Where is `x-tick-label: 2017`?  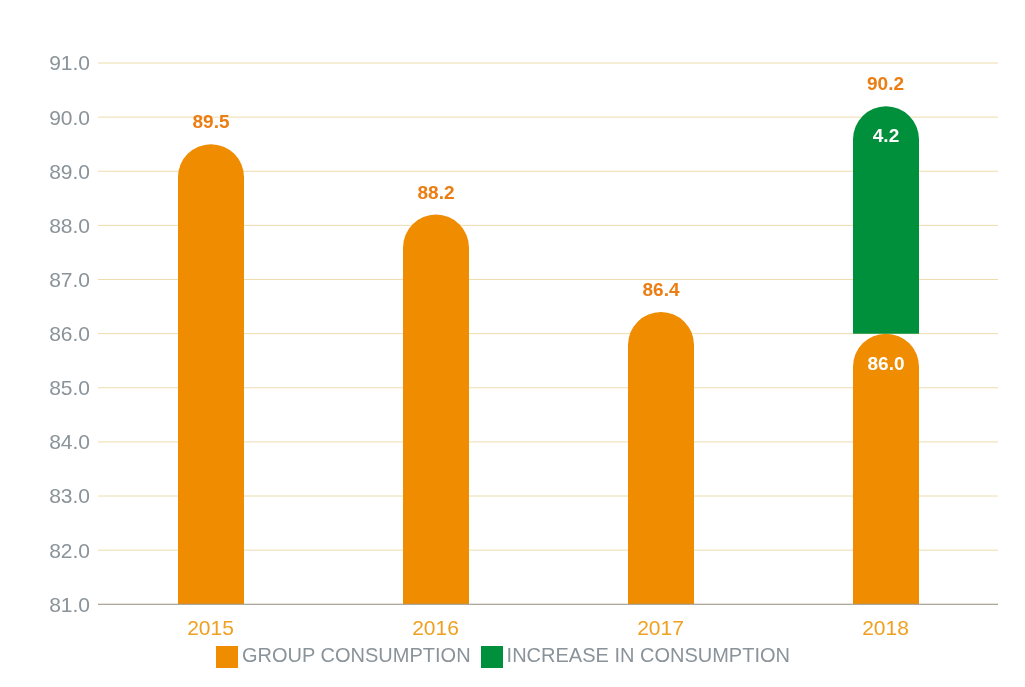 x-tick-label: 2017 is located at coordinates (660, 628).